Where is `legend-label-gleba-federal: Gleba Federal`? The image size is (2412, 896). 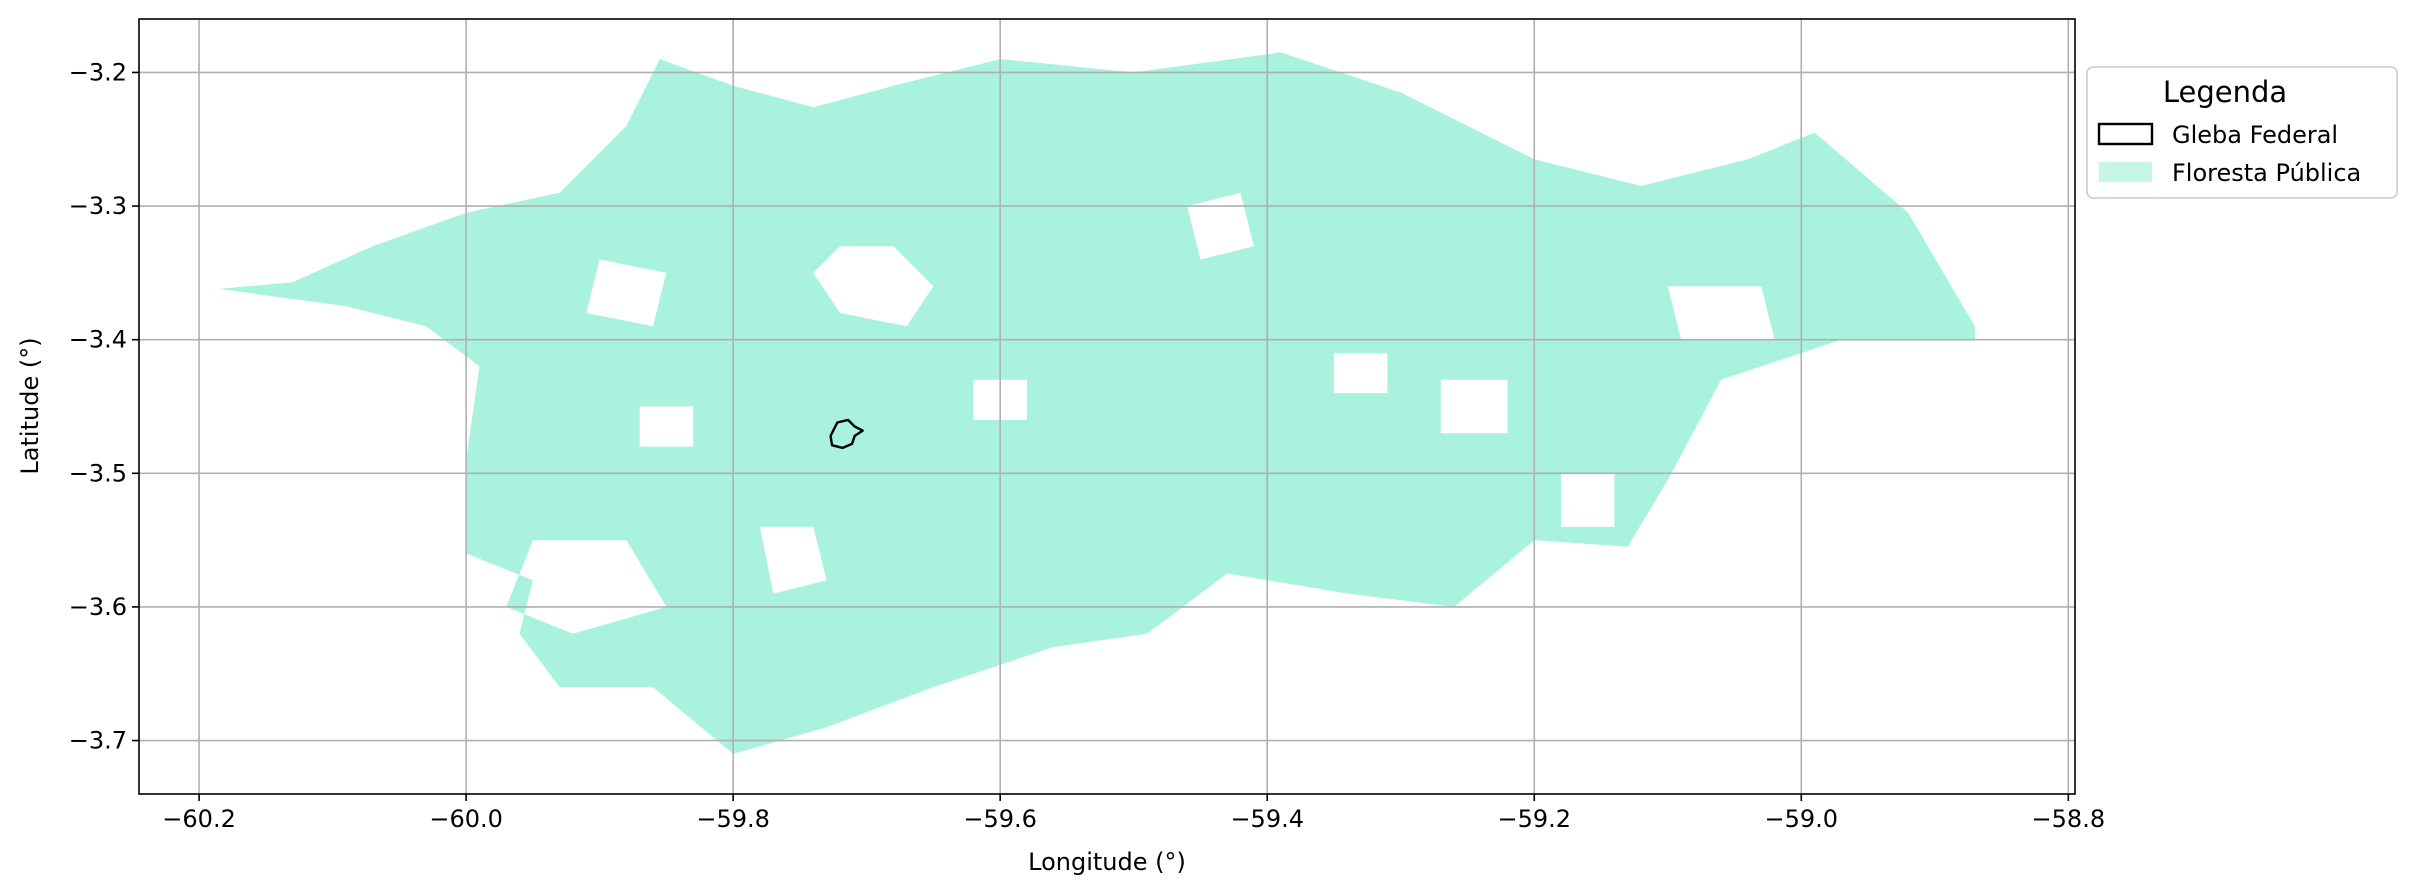
legend-label-gleba-federal: Gleba Federal is located at coordinates (2255, 135).